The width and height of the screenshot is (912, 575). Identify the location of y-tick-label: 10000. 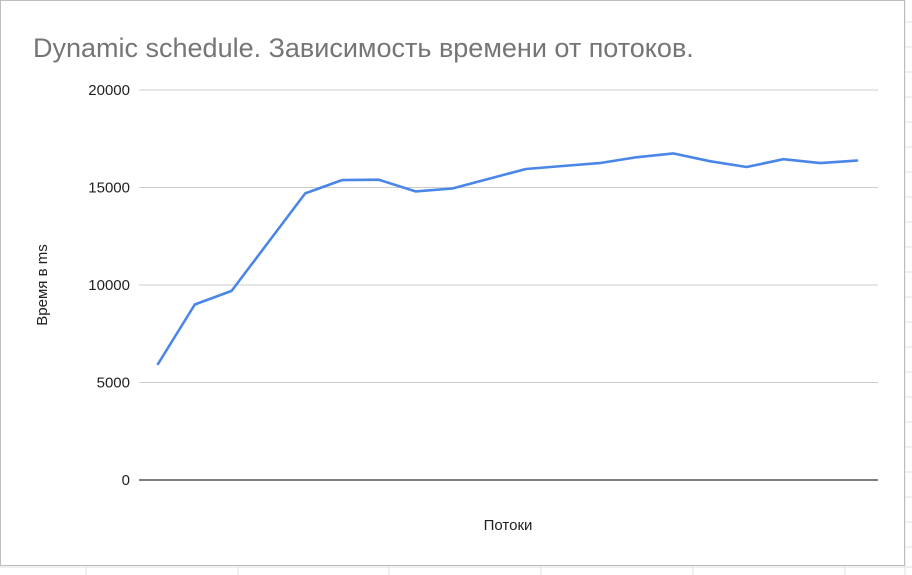
(109, 285).